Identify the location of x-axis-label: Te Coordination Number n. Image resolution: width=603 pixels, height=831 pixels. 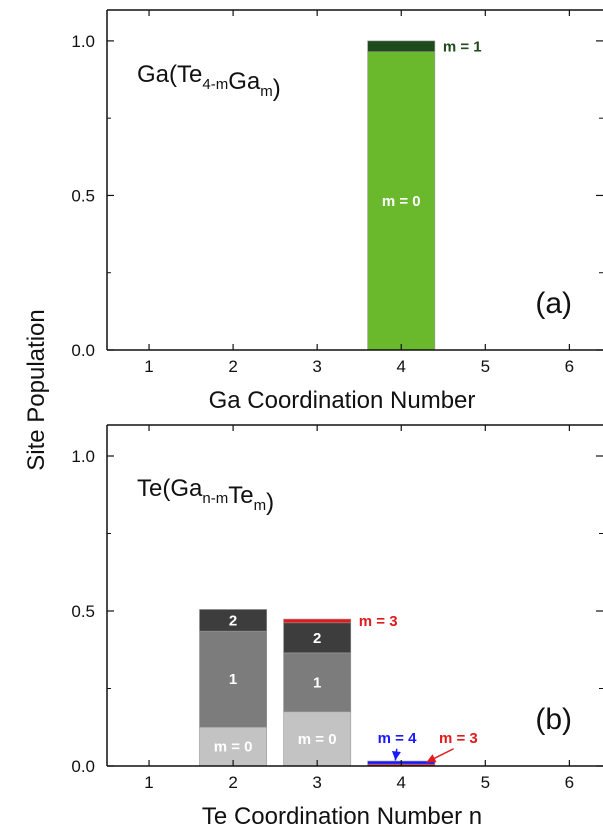
(342, 816).